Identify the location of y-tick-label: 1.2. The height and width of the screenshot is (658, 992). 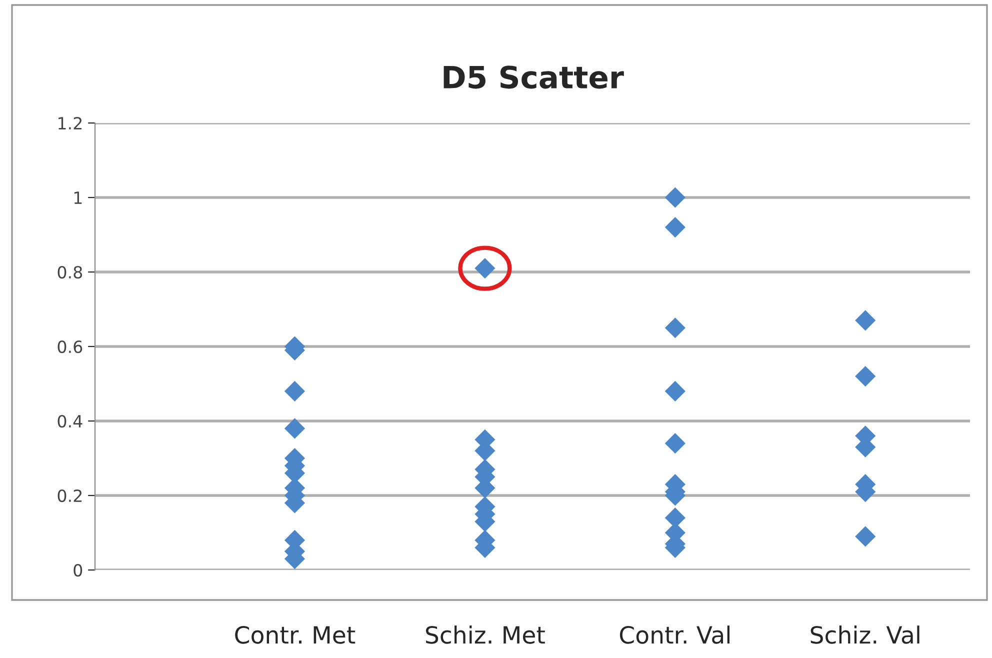
(70, 123).